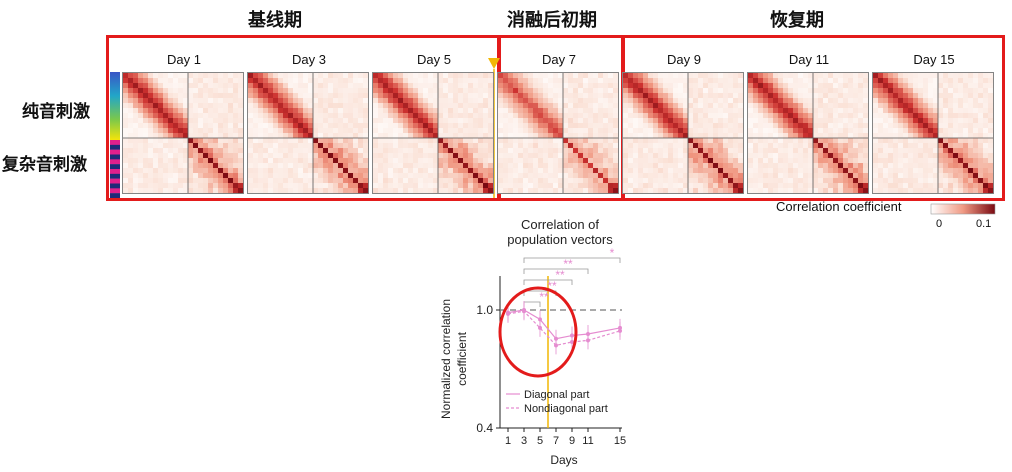 This screenshot has height=472, width=1012. Describe the element at coordinates (56, 112) in the screenshot. I see `row-label-pure-tone: 纯音刺激` at that location.